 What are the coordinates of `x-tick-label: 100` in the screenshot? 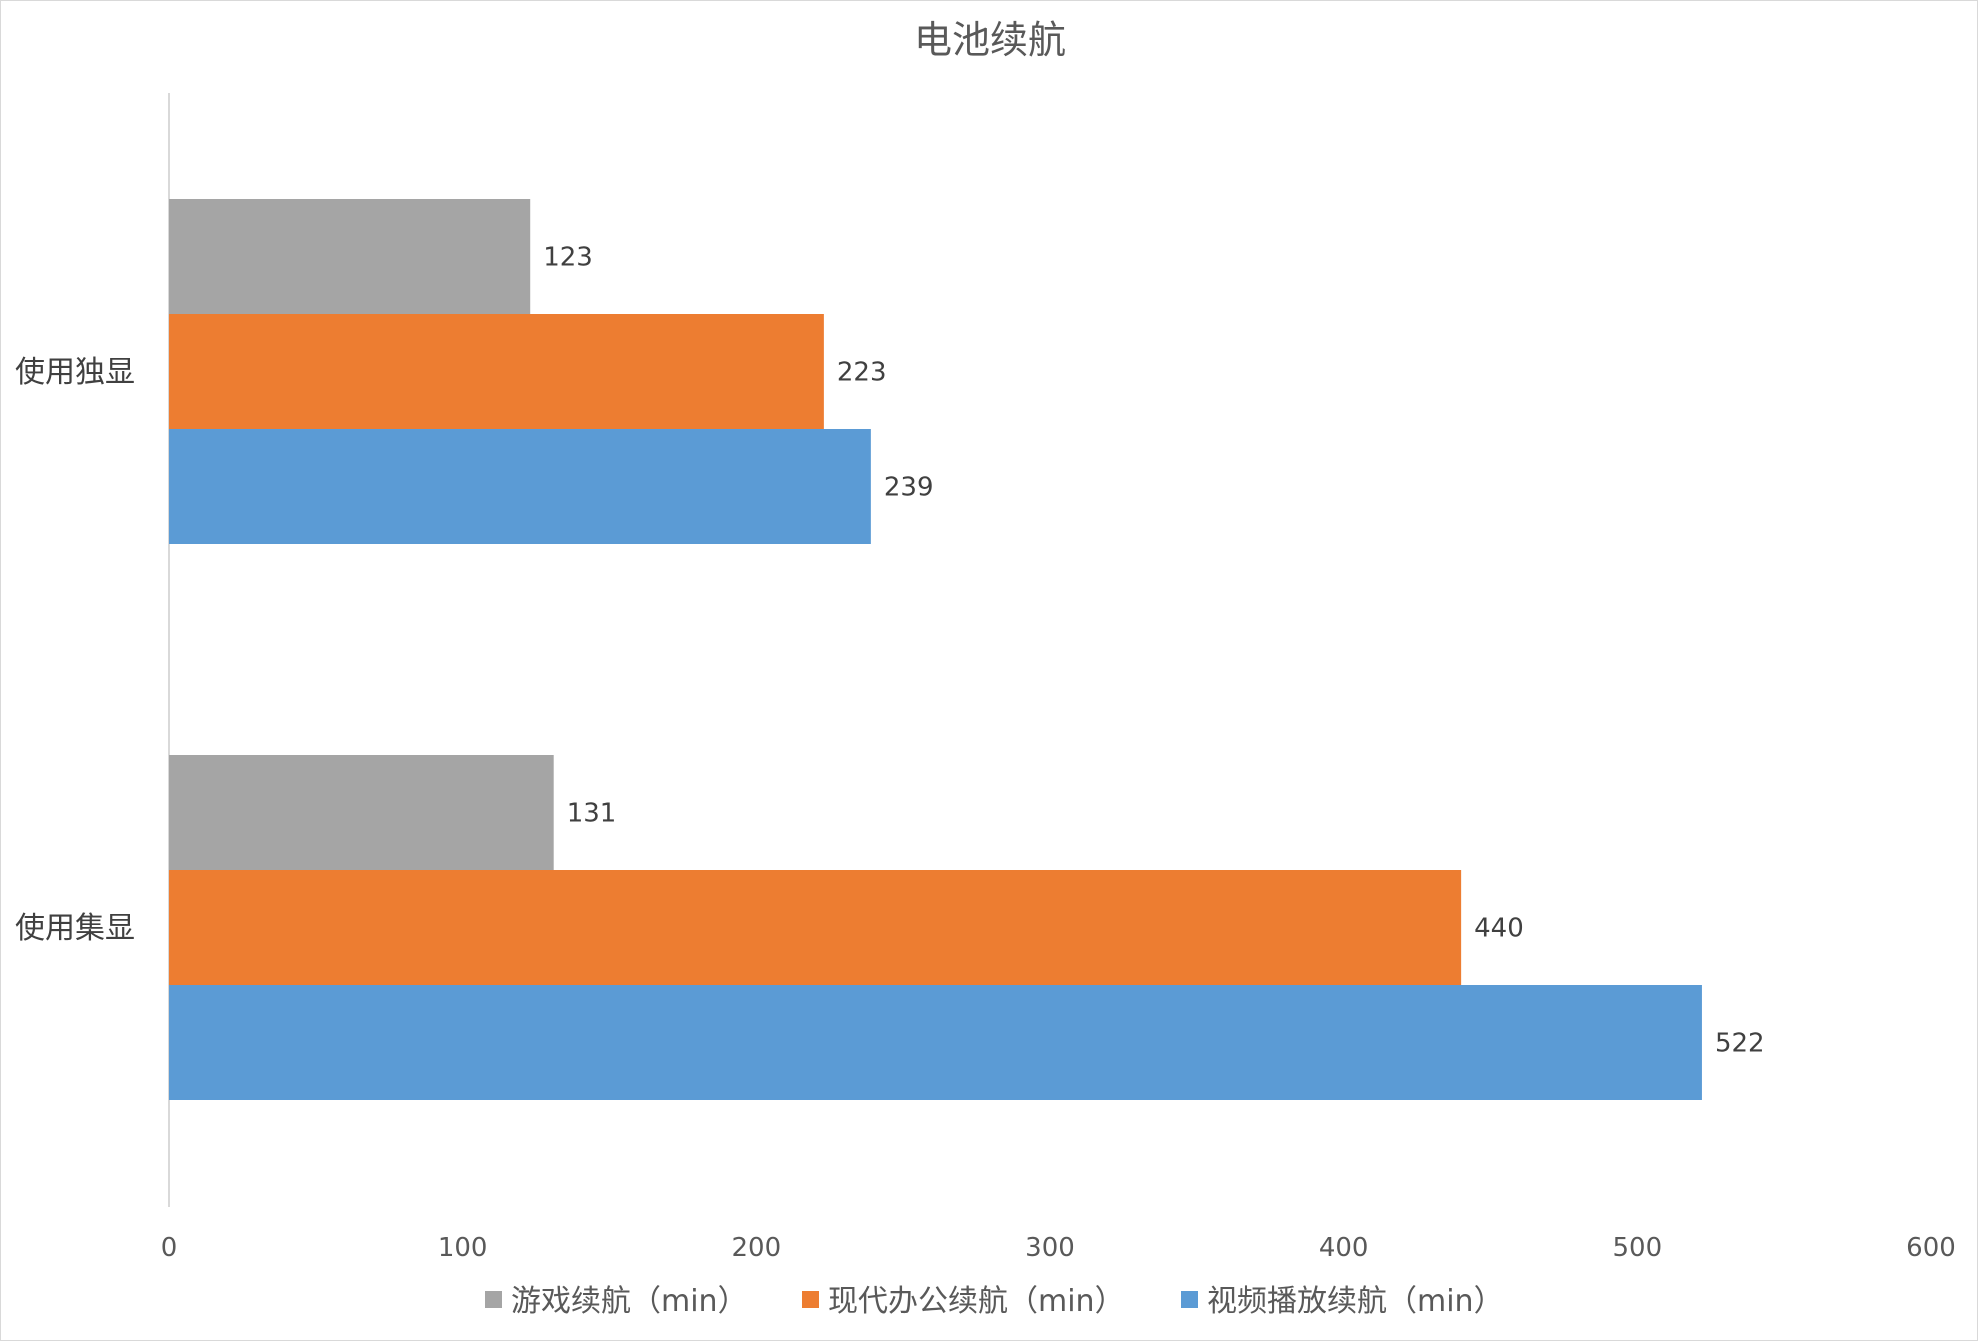 It's located at (463, 1248).